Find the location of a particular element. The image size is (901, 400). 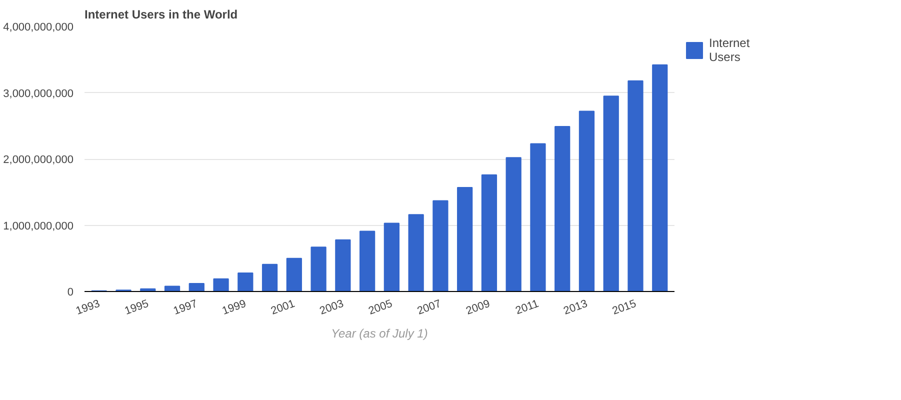

y-tick-label: 4,000,000,000 is located at coordinates (38, 28).